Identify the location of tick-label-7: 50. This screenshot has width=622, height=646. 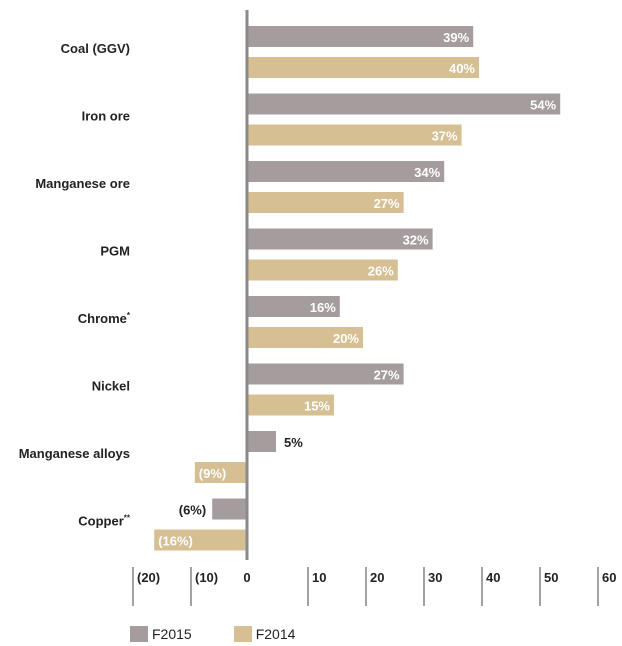
(551, 577).